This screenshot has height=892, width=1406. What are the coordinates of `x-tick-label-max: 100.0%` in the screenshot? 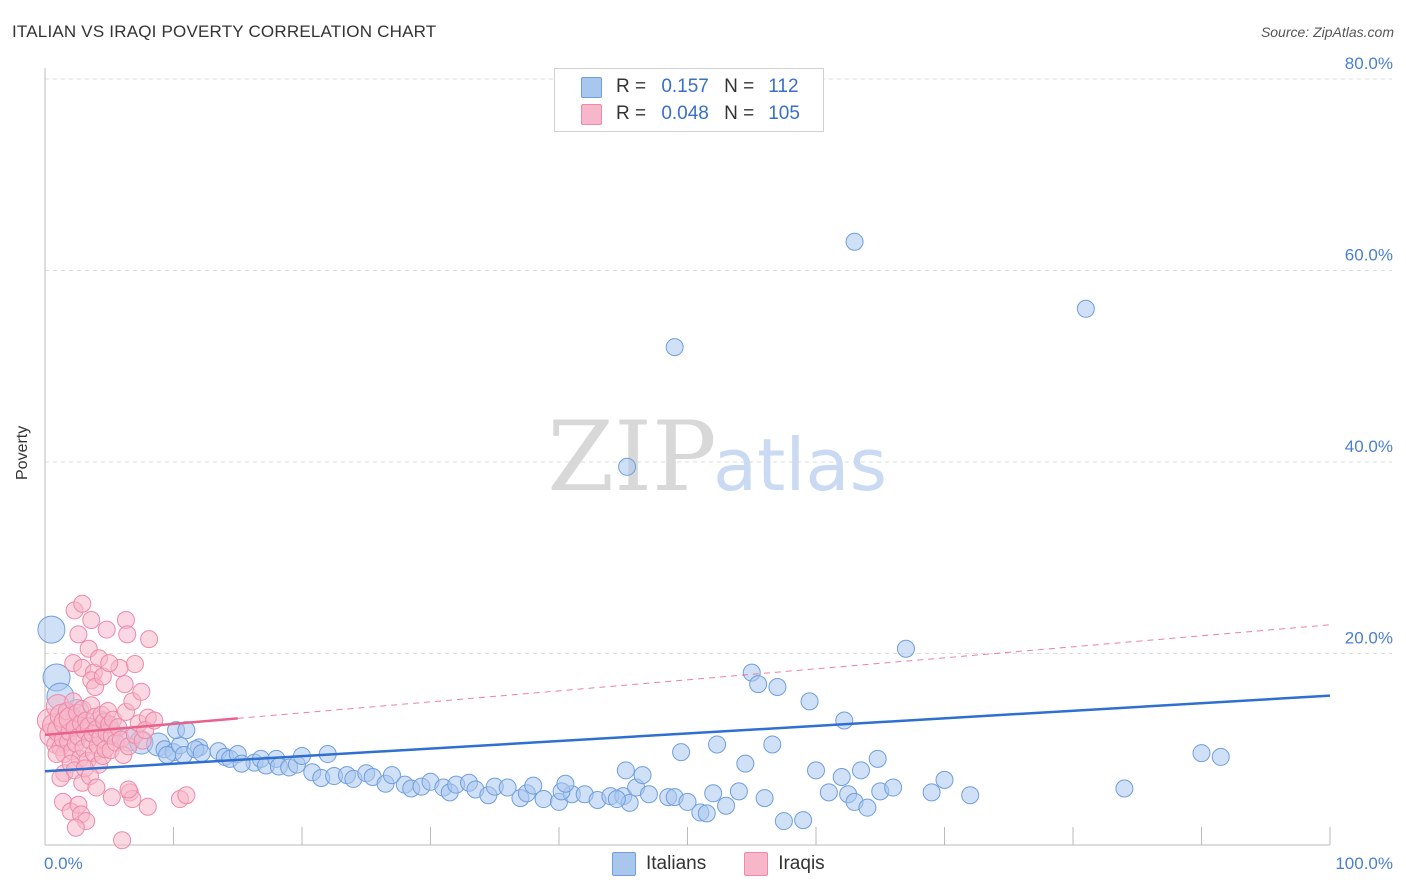 It's located at (1364, 863).